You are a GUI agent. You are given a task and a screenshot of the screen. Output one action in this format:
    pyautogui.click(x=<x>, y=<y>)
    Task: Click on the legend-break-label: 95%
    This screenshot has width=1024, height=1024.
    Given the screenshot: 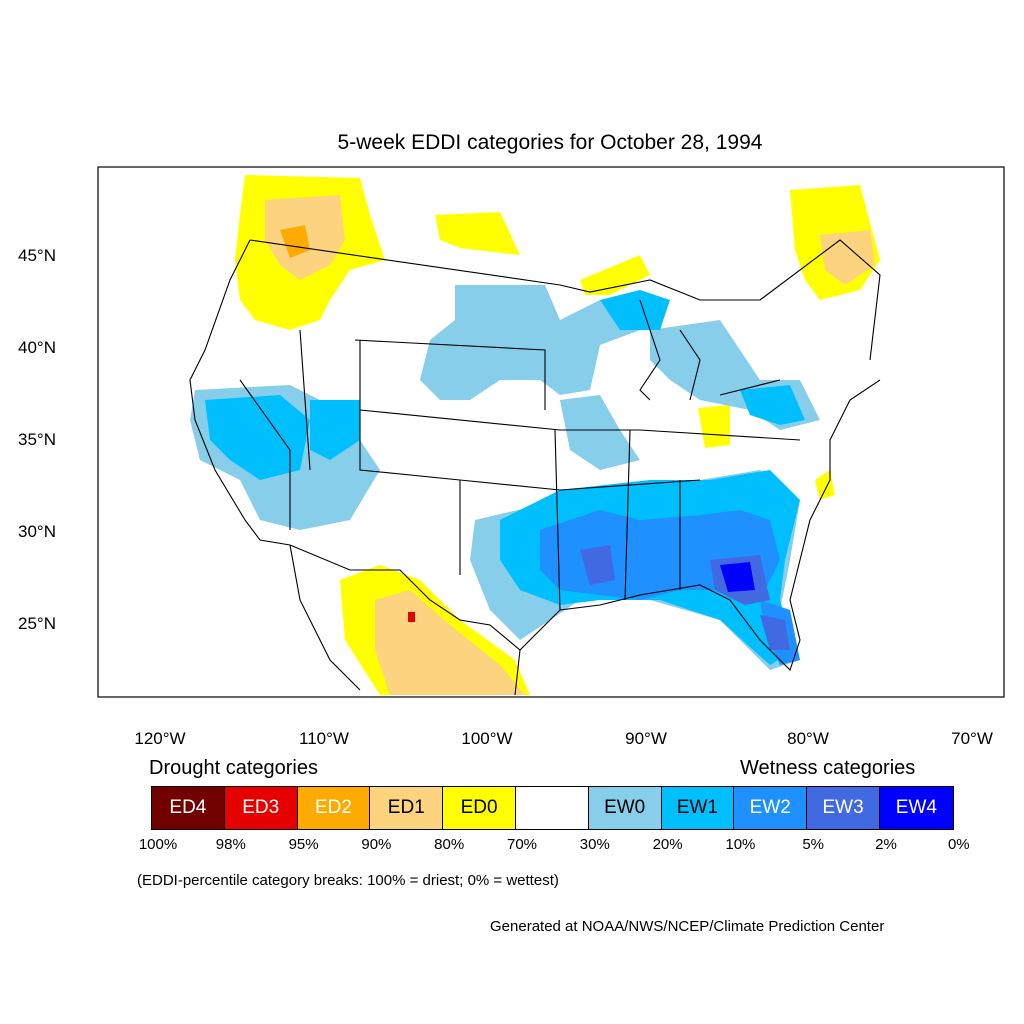 What is the action you would take?
    pyautogui.click(x=303, y=844)
    